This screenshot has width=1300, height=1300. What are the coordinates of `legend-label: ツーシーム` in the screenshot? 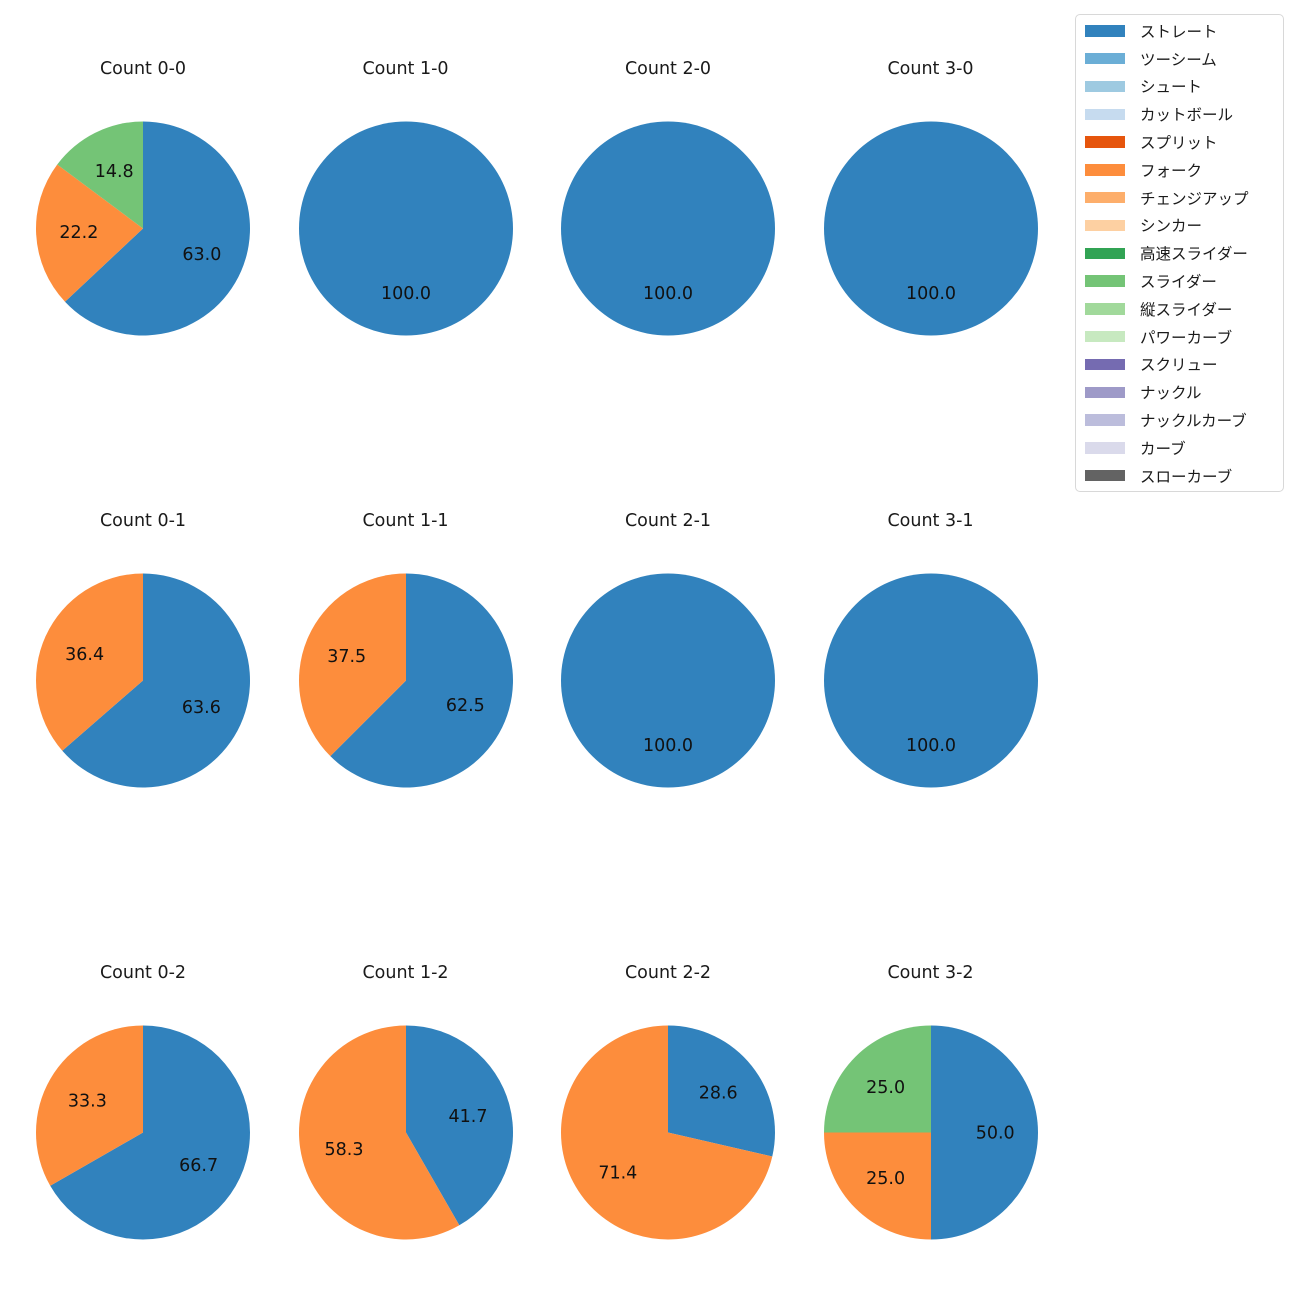 It's located at (1178, 59).